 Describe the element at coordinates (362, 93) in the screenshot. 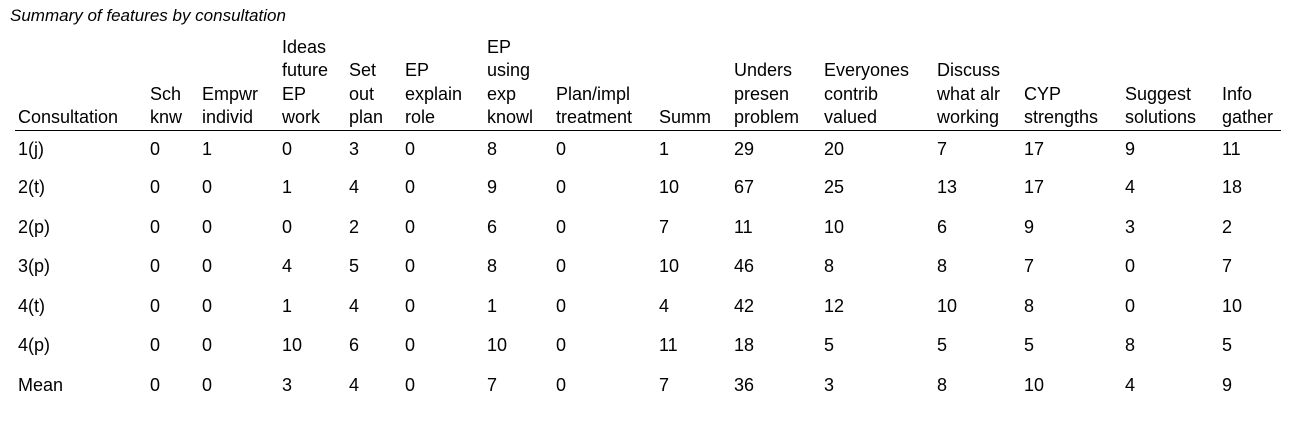

I see `column-header-line: out` at that location.